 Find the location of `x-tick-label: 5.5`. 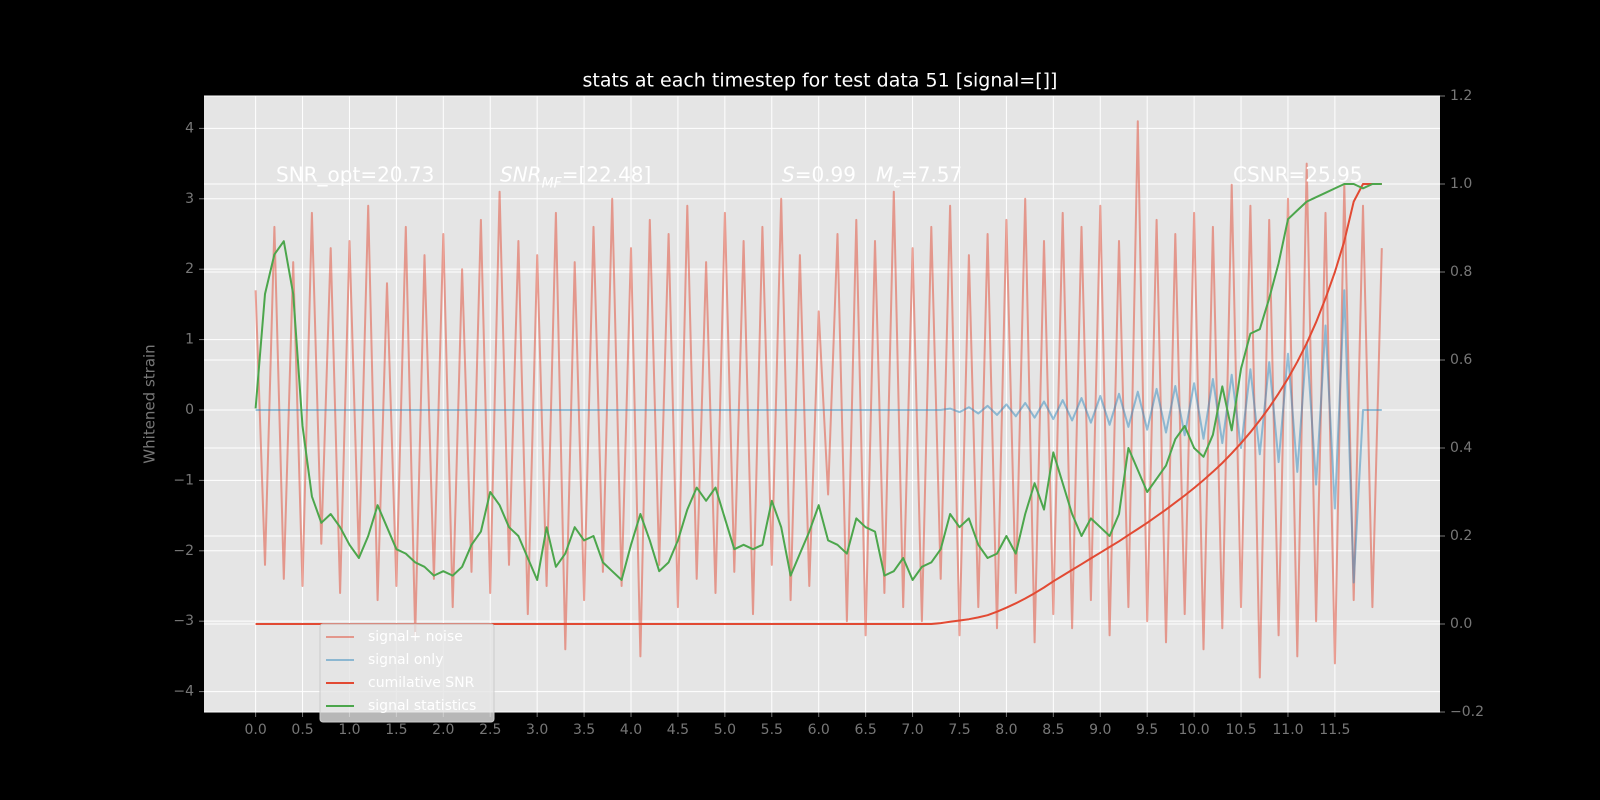

x-tick-label: 5.5 is located at coordinates (772, 730).